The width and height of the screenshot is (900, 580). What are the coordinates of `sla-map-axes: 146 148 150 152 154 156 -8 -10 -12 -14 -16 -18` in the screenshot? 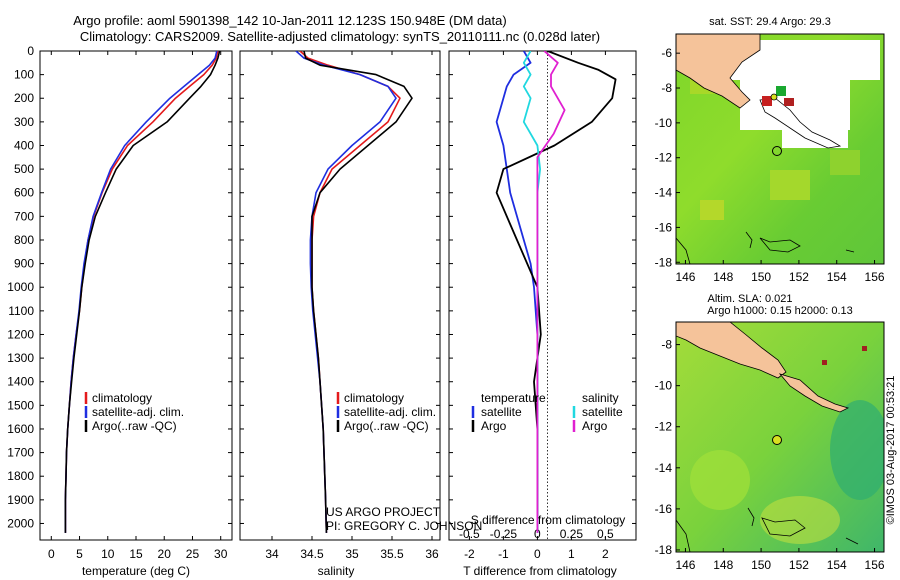 It's located at (770, 455).